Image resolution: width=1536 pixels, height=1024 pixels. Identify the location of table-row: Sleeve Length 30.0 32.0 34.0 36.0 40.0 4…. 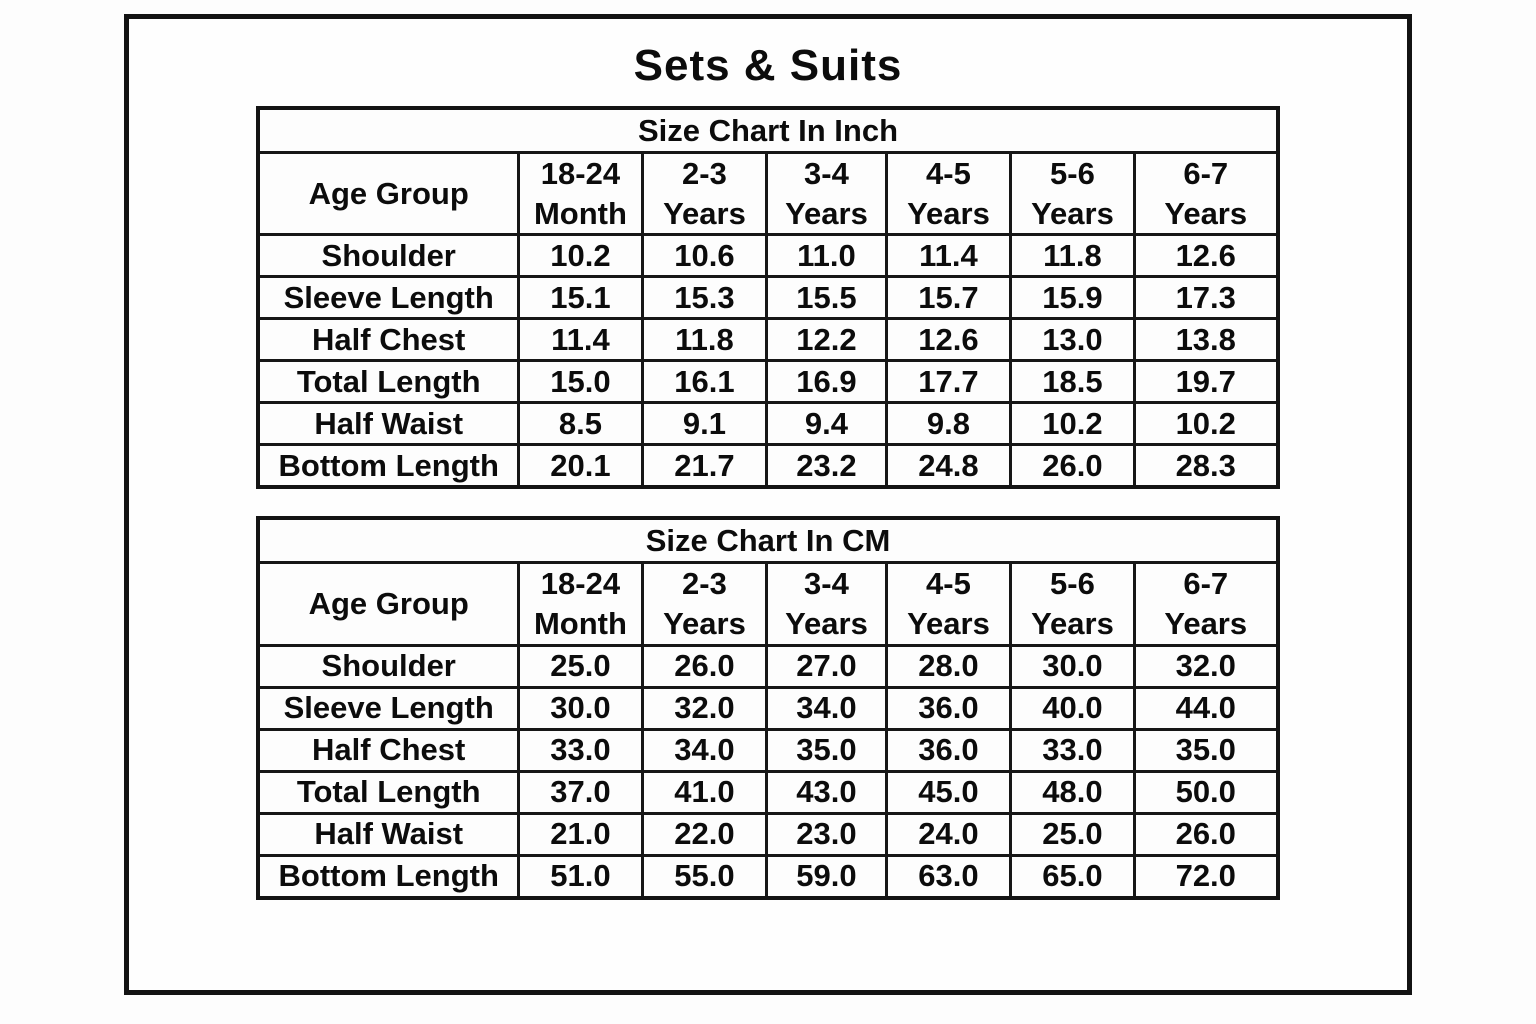
(768, 708).